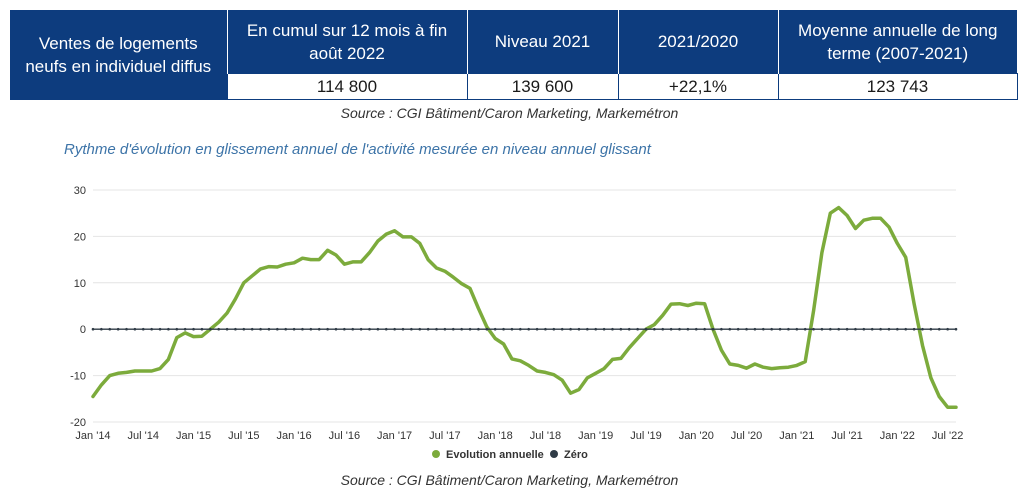 The image size is (1019, 500). I want to click on x-tick-label: Jan '21, so click(796, 436).